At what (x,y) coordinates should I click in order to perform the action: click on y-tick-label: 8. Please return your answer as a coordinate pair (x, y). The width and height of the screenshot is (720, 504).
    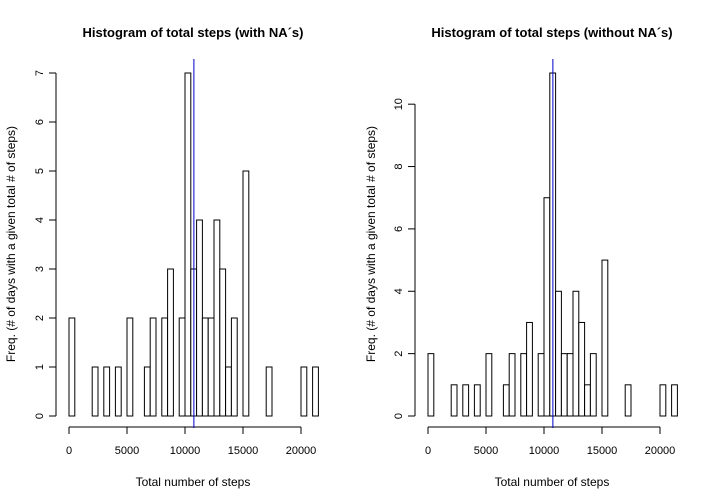
    Looking at the image, I should click on (399, 166).